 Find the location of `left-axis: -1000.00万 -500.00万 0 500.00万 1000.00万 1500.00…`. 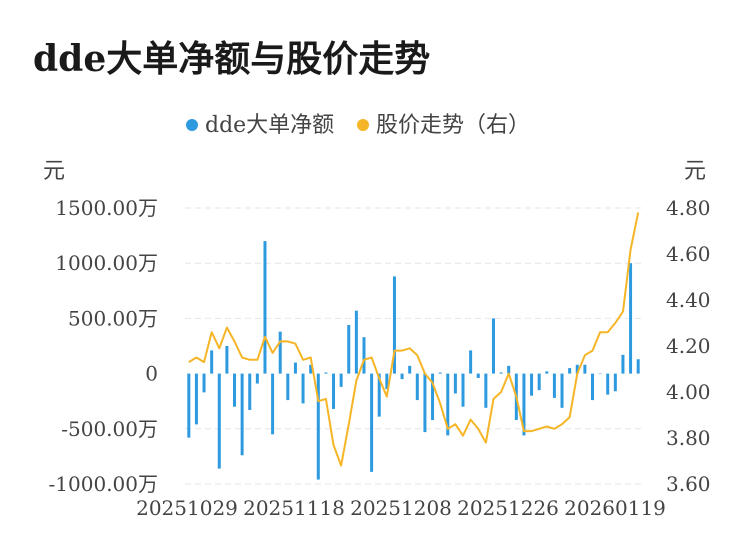

left-axis: -1000.00万 -500.00万 0 500.00万 1000.00万 1500.00… is located at coordinates (100, 327).